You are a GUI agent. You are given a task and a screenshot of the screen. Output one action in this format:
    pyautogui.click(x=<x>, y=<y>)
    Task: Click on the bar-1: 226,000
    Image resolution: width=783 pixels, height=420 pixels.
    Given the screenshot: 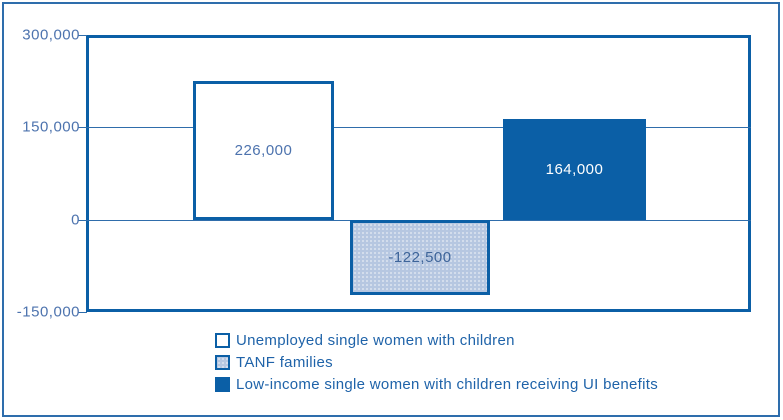 What is the action you would take?
    pyautogui.click(x=263, y=150)
    